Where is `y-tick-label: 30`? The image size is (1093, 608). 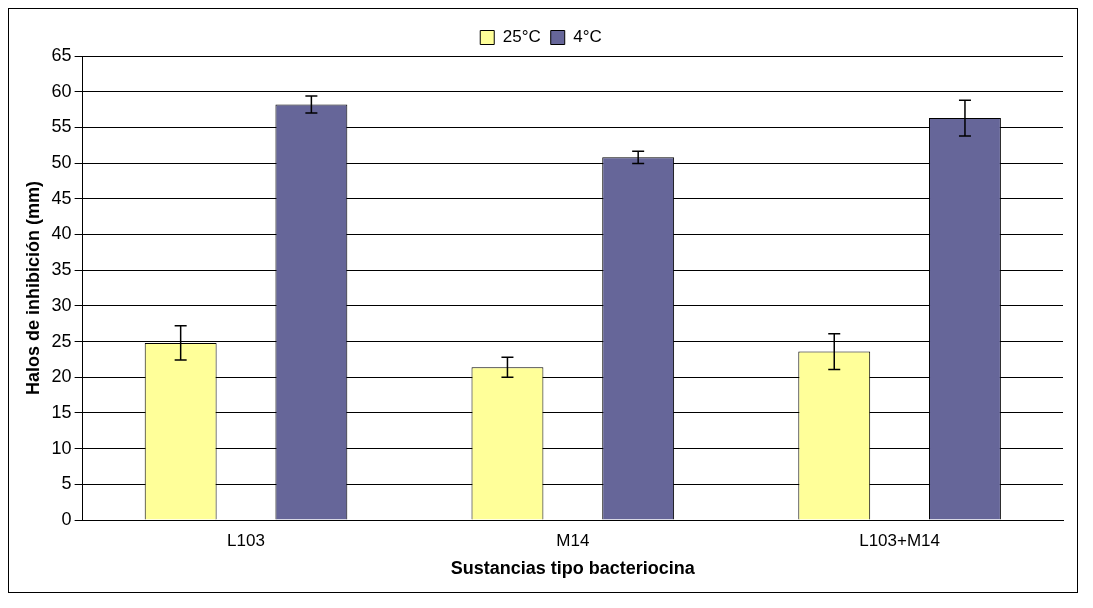 y-tick-label: 30 is located at coordinates (61, 304).